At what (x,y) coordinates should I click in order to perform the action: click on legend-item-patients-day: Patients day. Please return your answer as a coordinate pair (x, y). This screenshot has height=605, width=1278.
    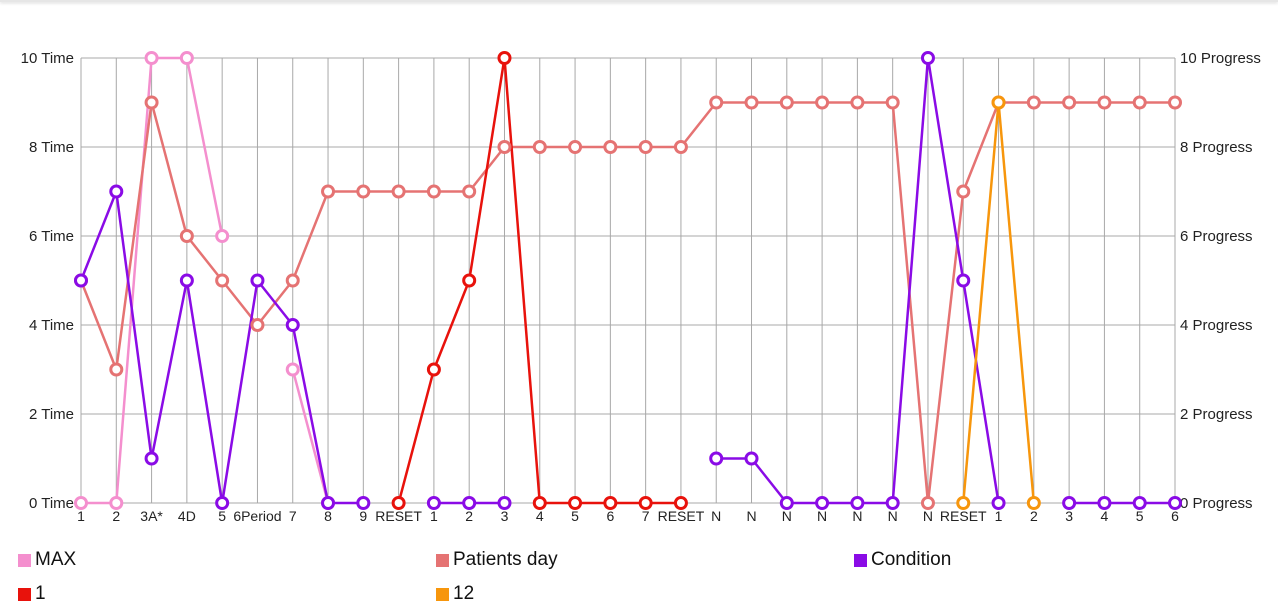
    Looking at the image, I should click on (497, 560).